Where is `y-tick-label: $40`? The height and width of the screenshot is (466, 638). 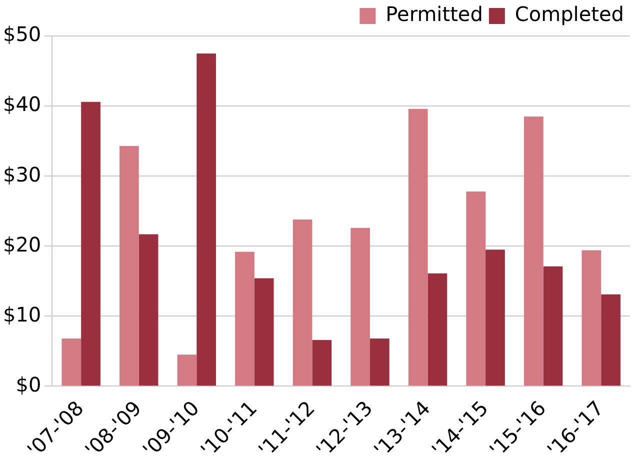 y-tick-label: $40 is located at coordinates (22, 104).